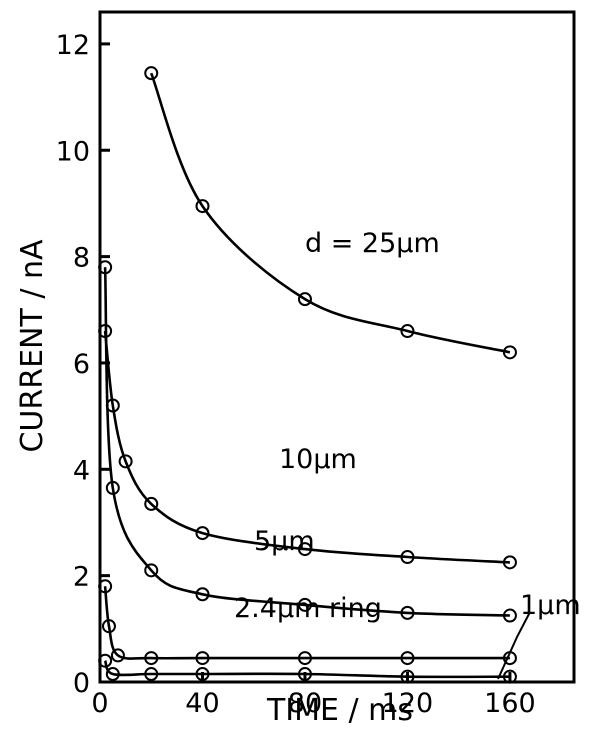 Image resolution: width=591 pixels, height=732 pixels. I want to click on y-tick-label: 2, so click(81, 577).